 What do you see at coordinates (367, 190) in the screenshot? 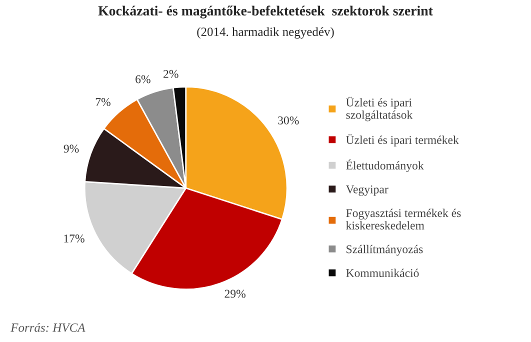
I see `legend-label: Vegyipar` at bounding box center [367, 190].